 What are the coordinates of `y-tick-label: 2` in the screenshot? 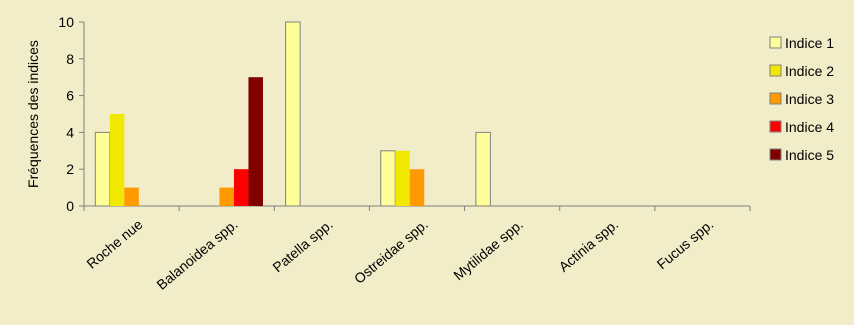 It's located at (70, 169).